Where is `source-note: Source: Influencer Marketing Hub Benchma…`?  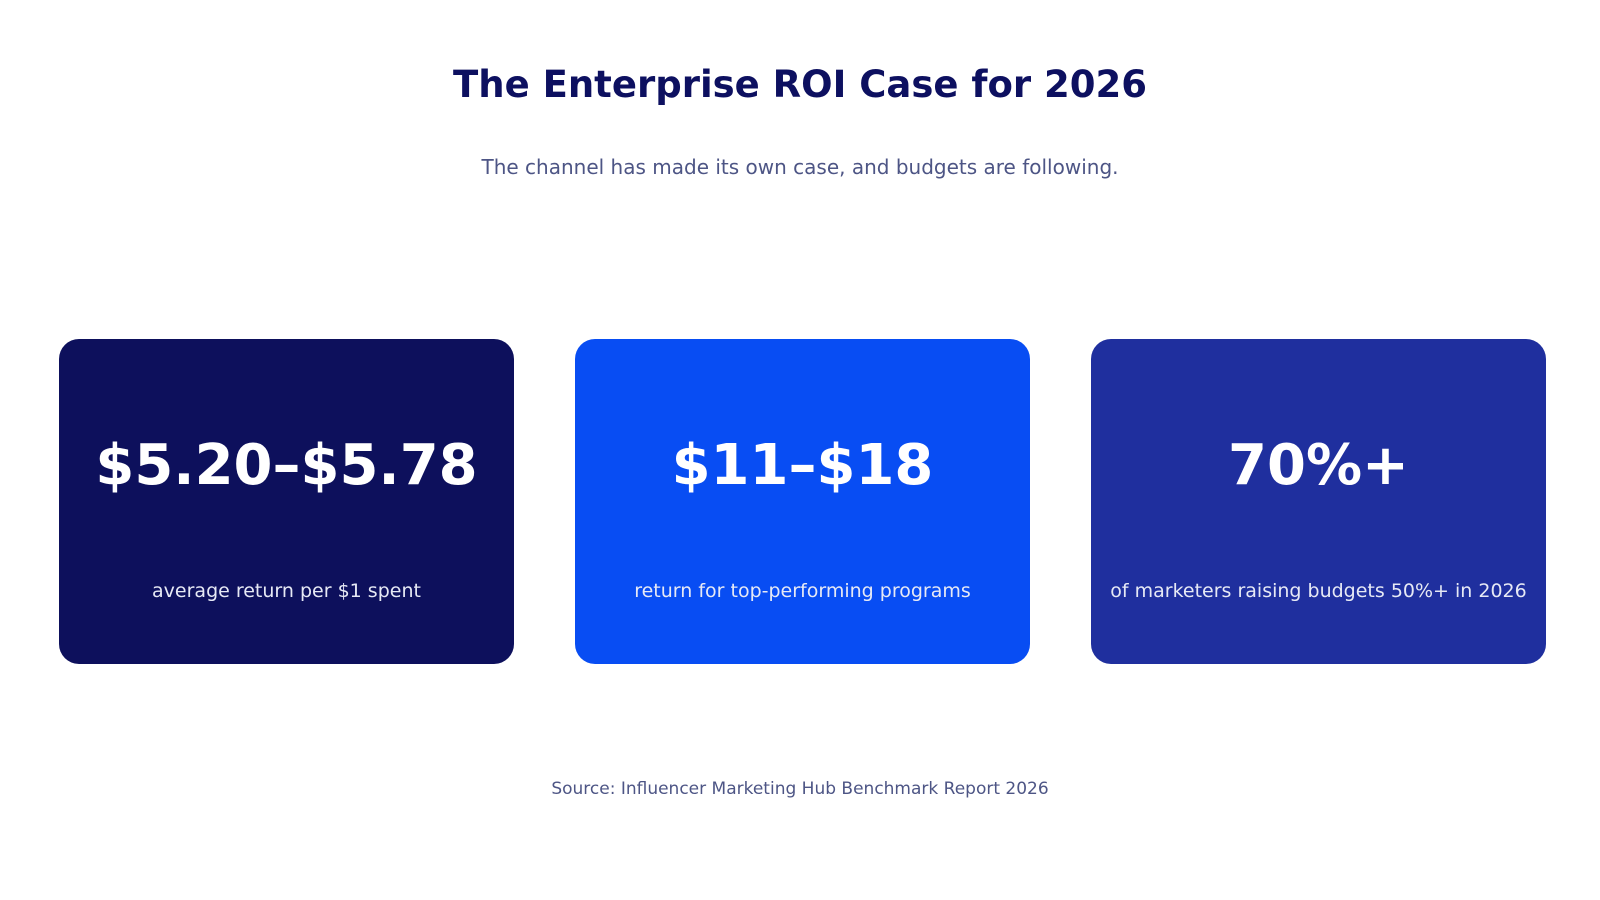
source-note: Source: Influencer Marketing Hub Benchma… is located at coordinates (800, 789).